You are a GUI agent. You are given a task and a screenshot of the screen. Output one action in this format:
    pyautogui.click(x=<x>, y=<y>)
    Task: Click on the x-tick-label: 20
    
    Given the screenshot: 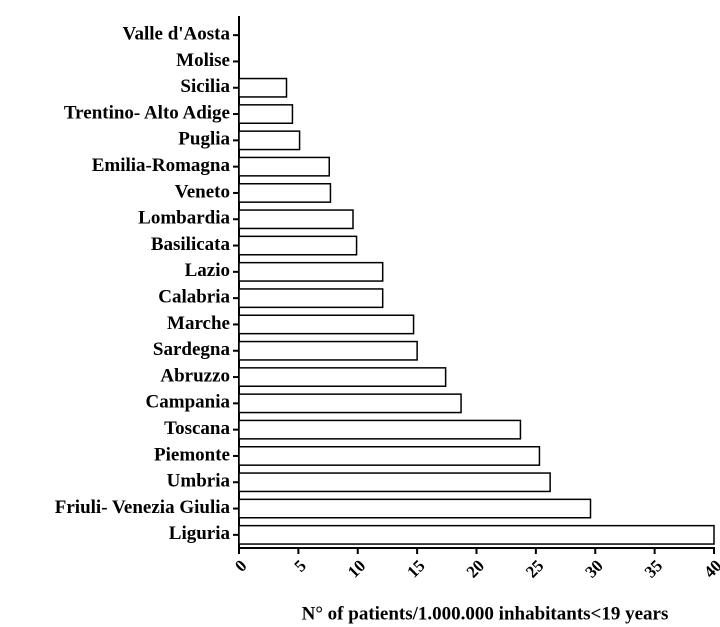 What is the action you would take?
    pyautogui.click(x=475, y=568)
    